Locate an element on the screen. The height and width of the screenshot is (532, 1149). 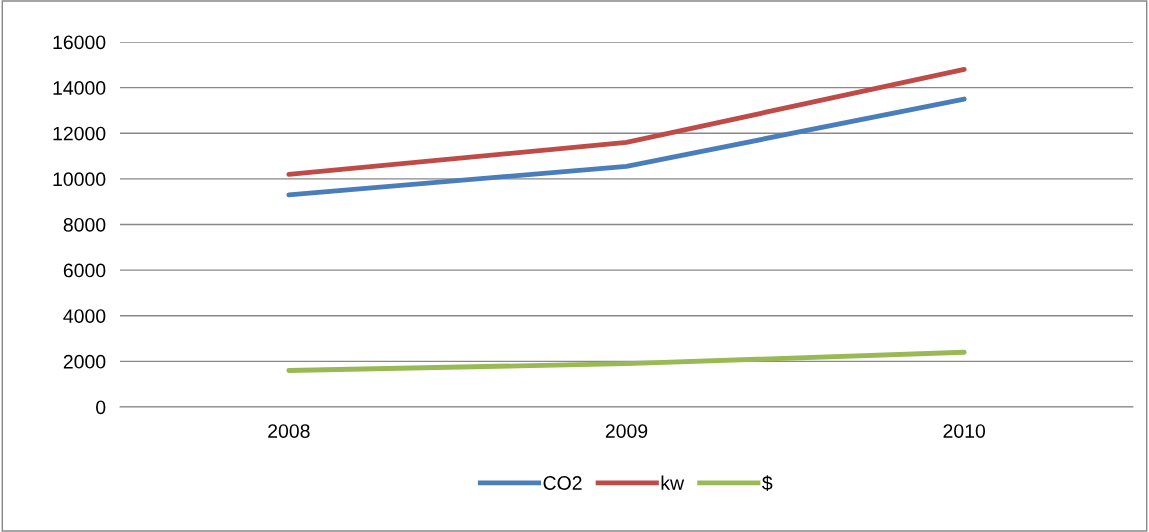
y-tick-label: 10000 is located at coordinates (79, 179).